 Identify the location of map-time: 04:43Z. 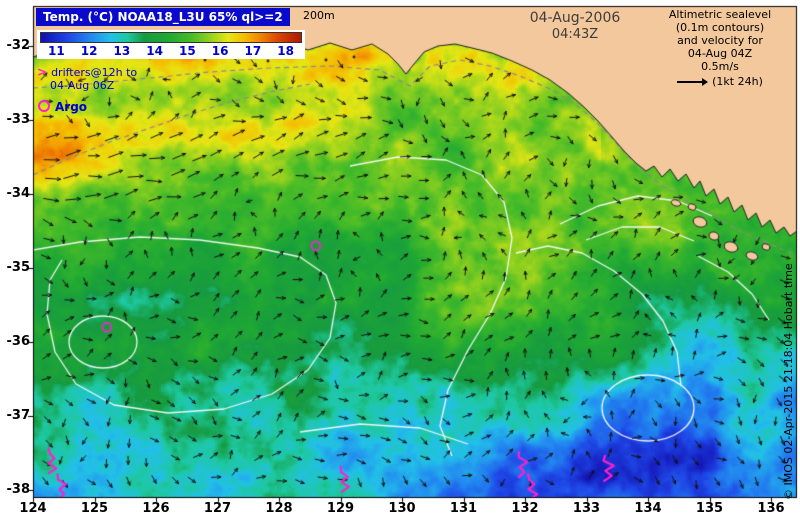
(575, 34).